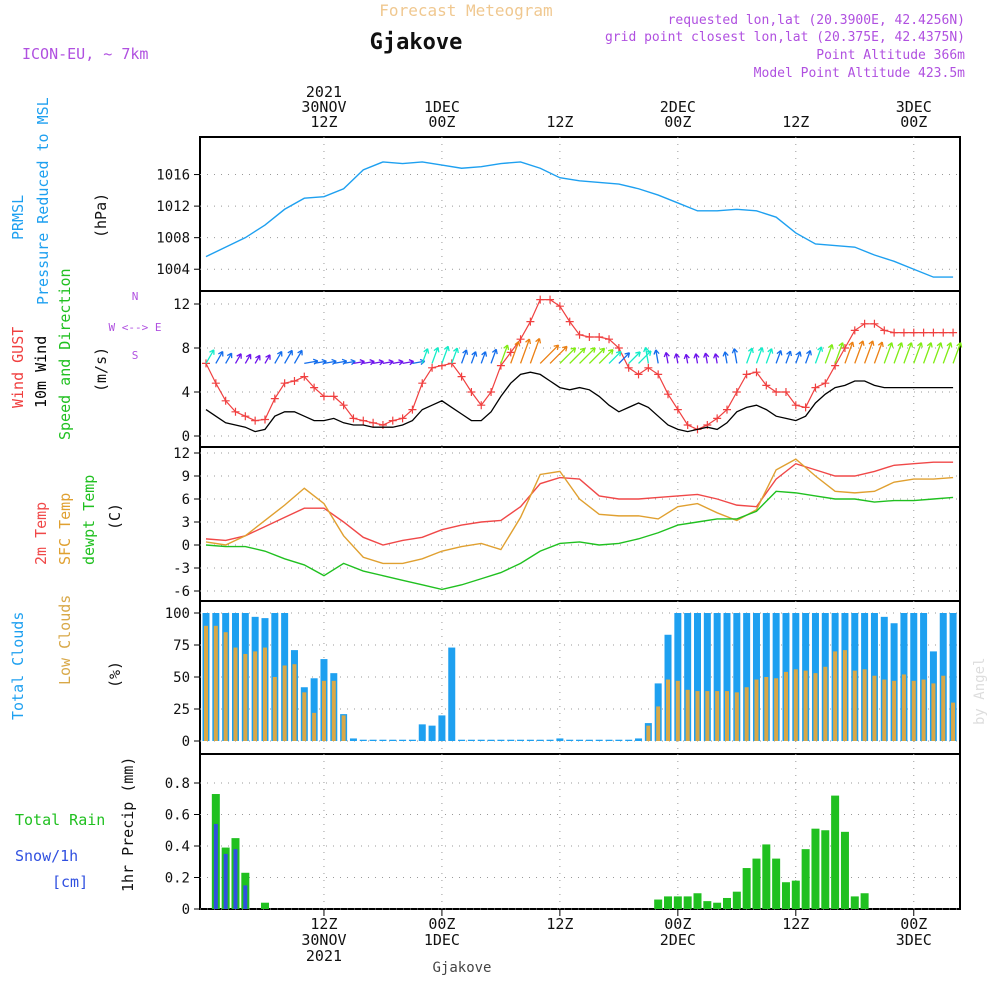  What do you see at coordinates (323, 940) in the screenshot?
I see `bottom-time-label: 30NOV` at bounding box center [323, 940].